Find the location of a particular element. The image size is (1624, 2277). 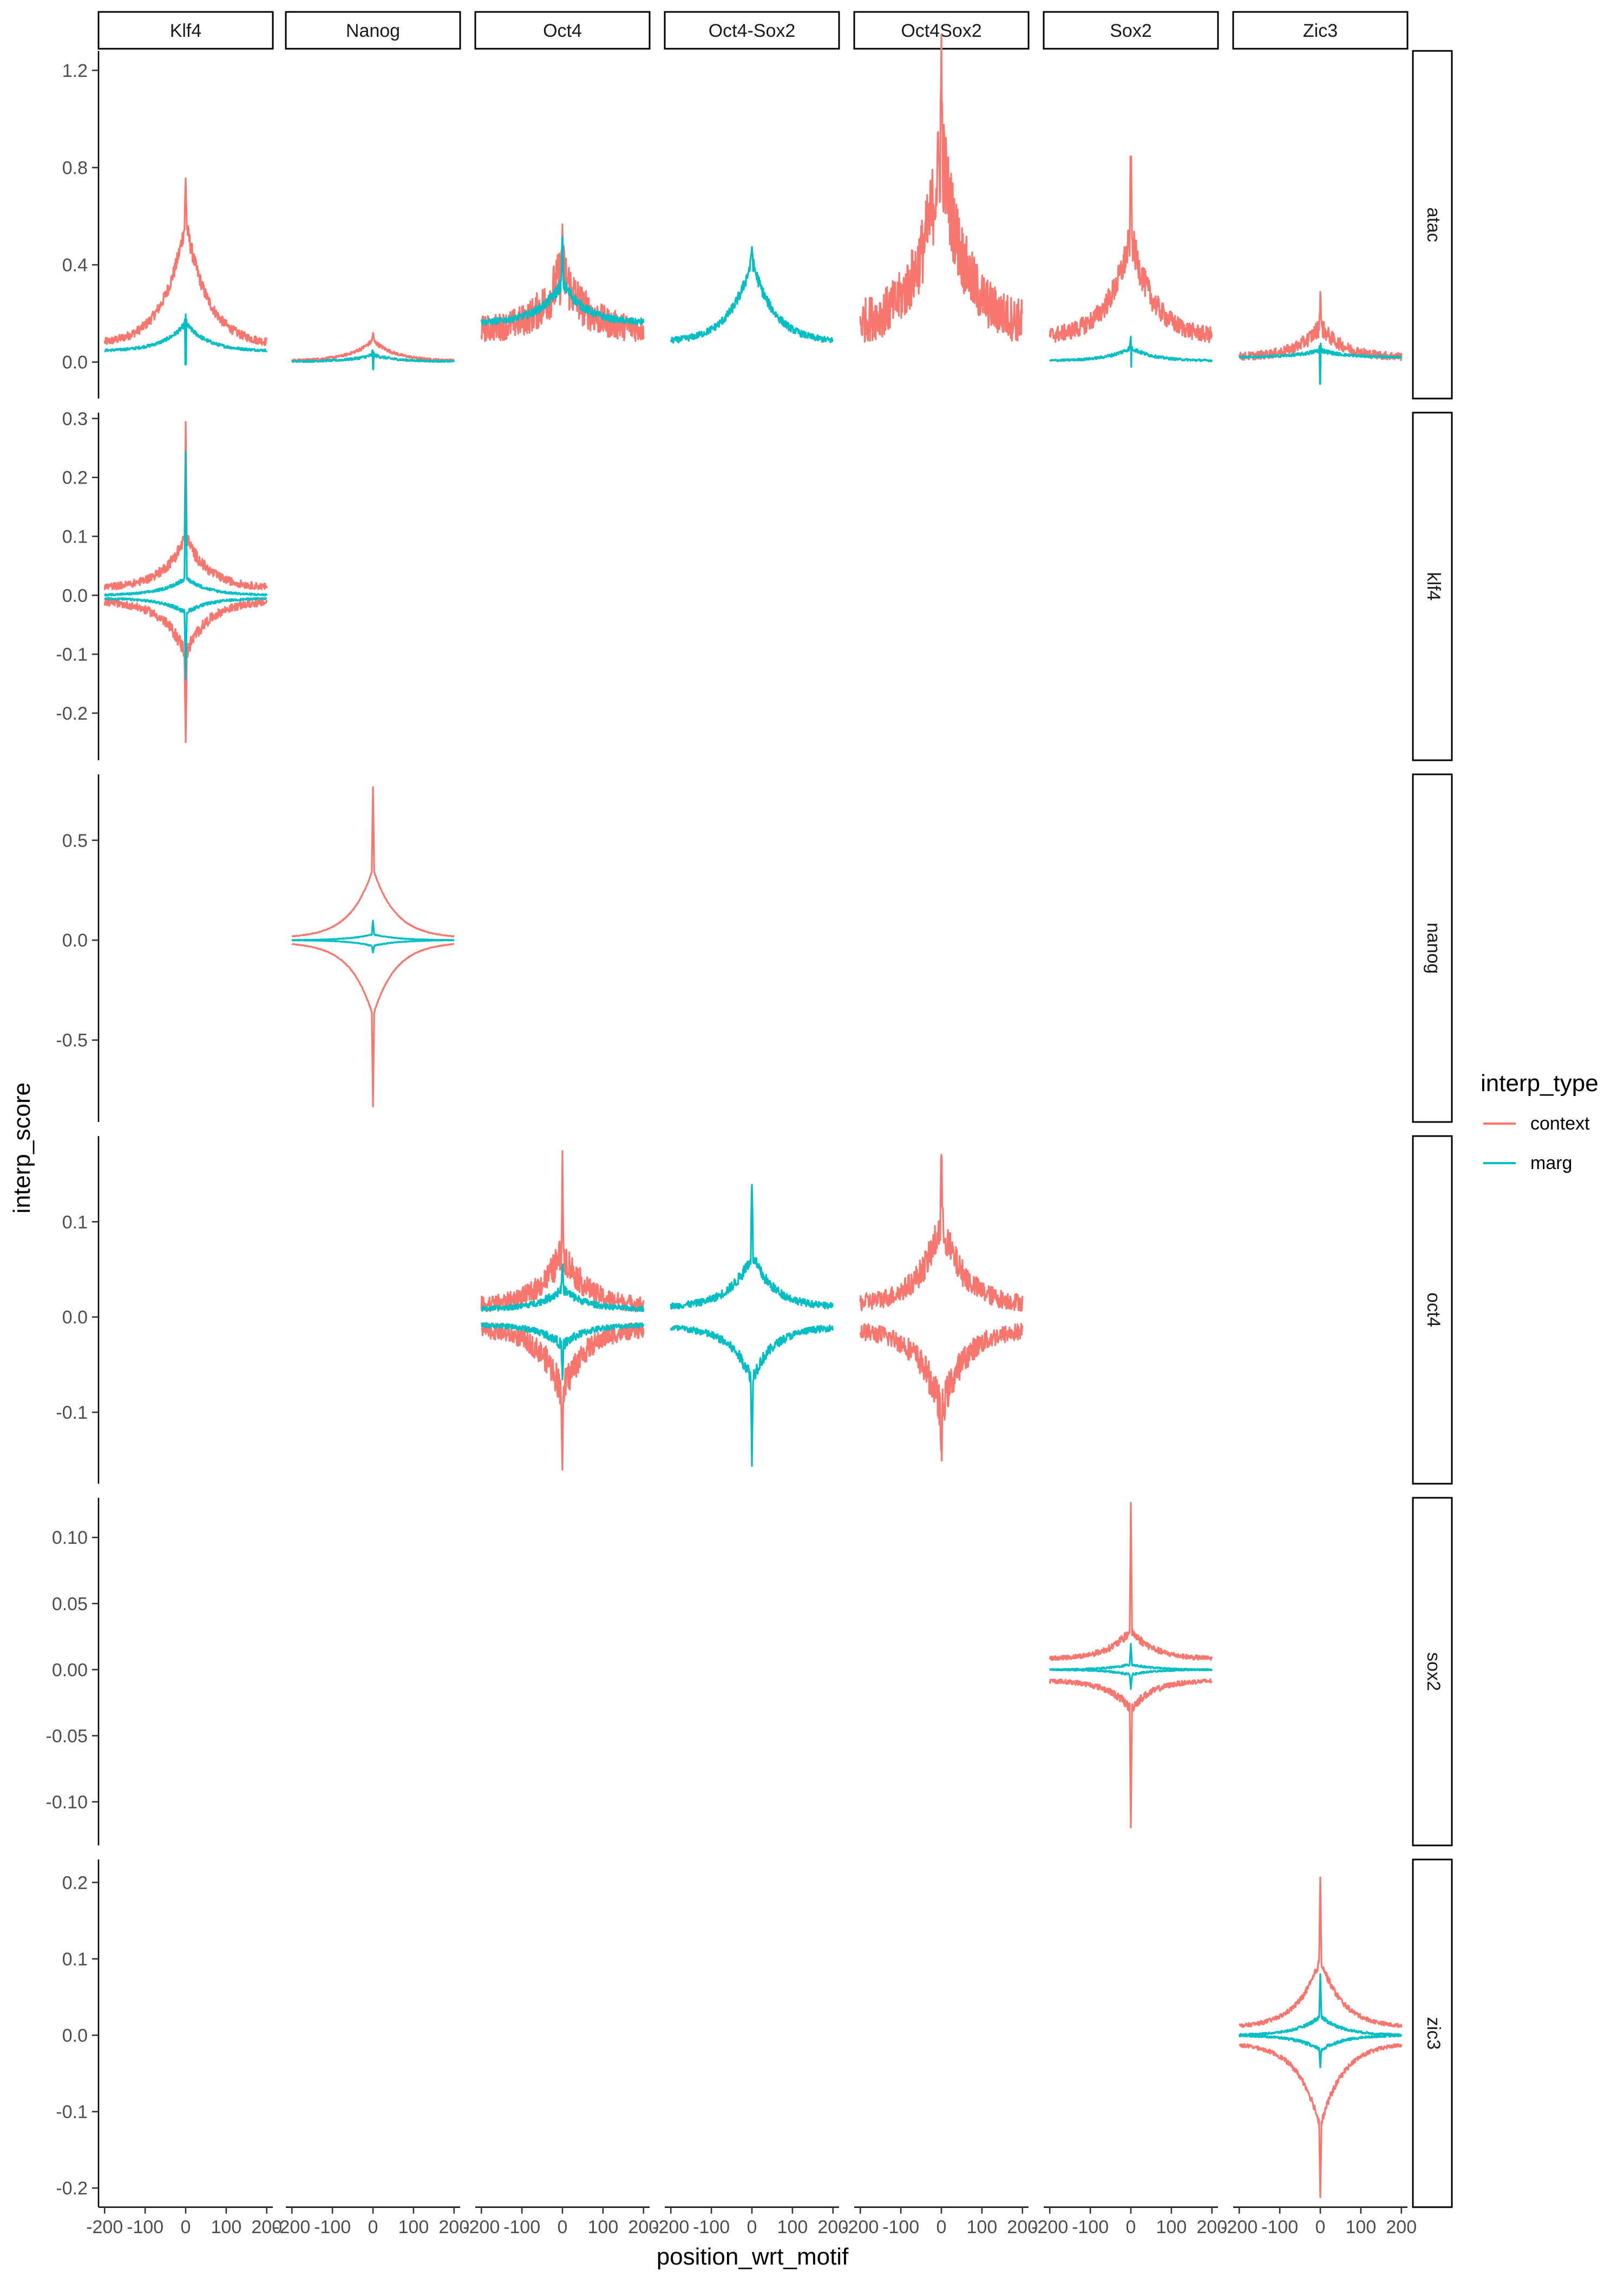

row-strip-label: atac is located at coordinates (1433, 224).